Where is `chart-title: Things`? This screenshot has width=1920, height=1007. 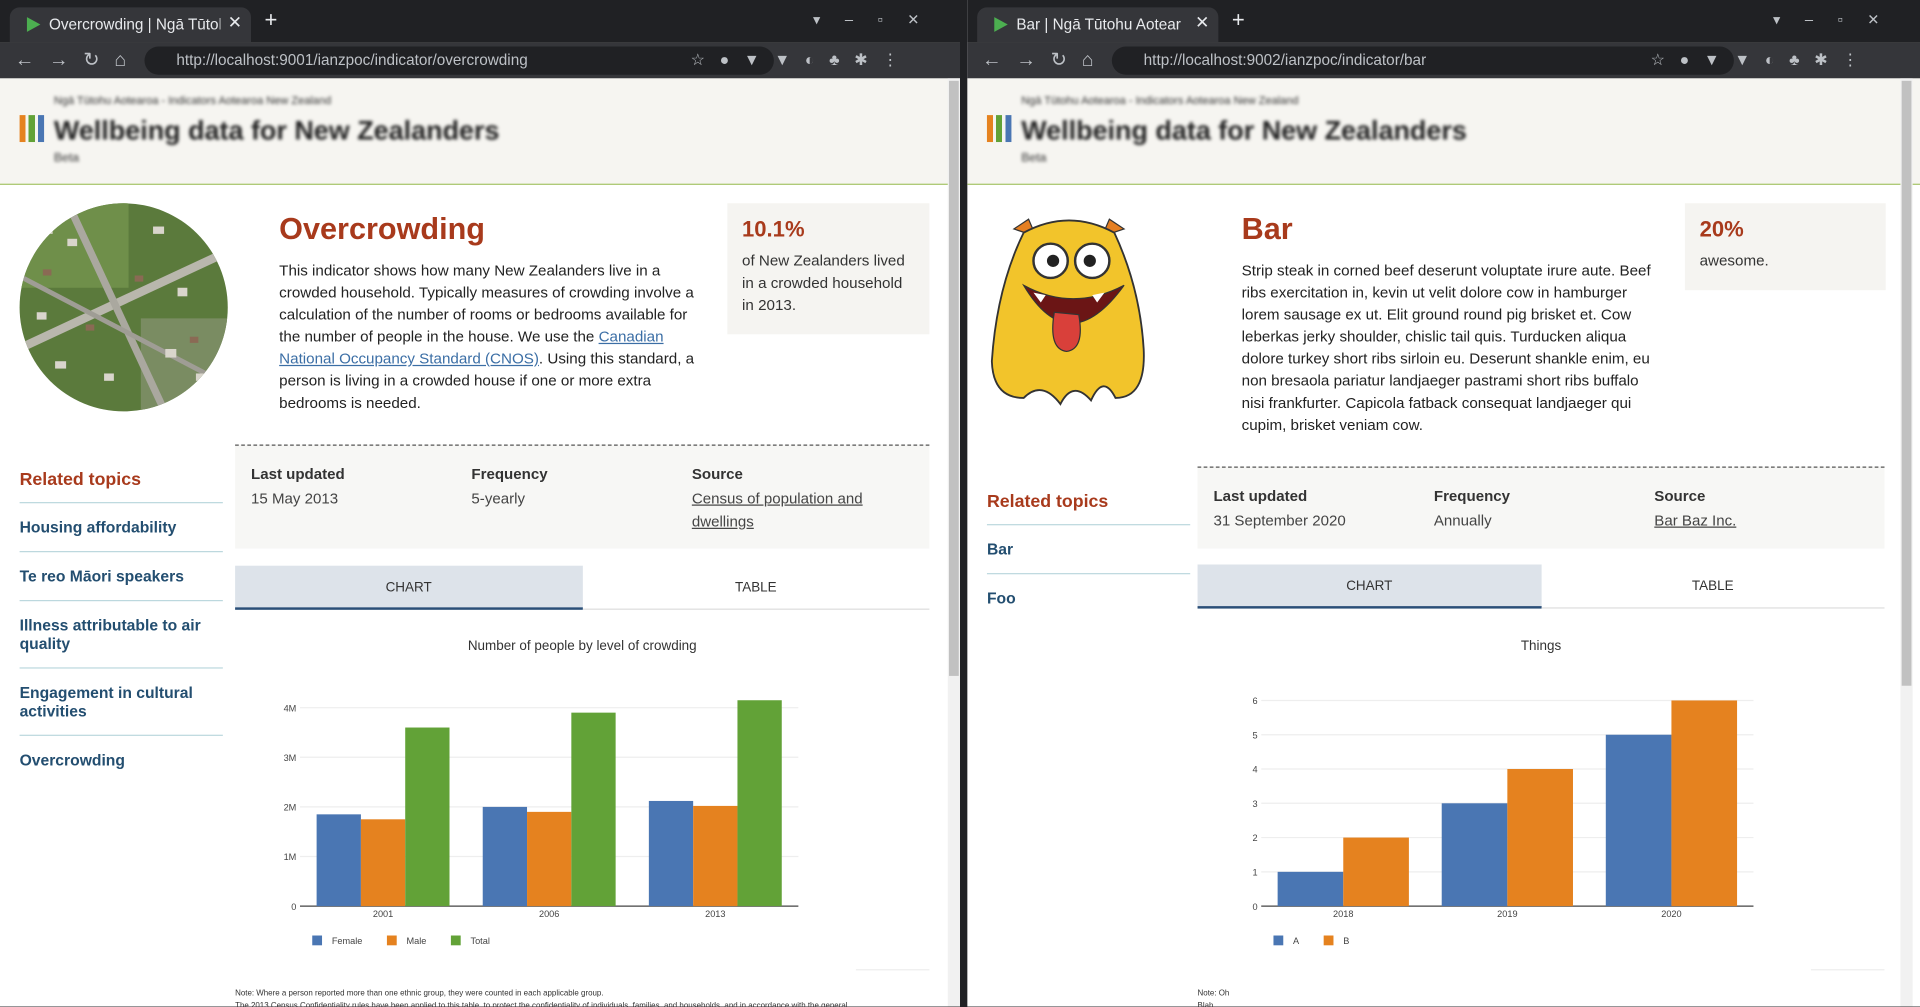
chart-title: Things is located at coordinates (1541, 645).